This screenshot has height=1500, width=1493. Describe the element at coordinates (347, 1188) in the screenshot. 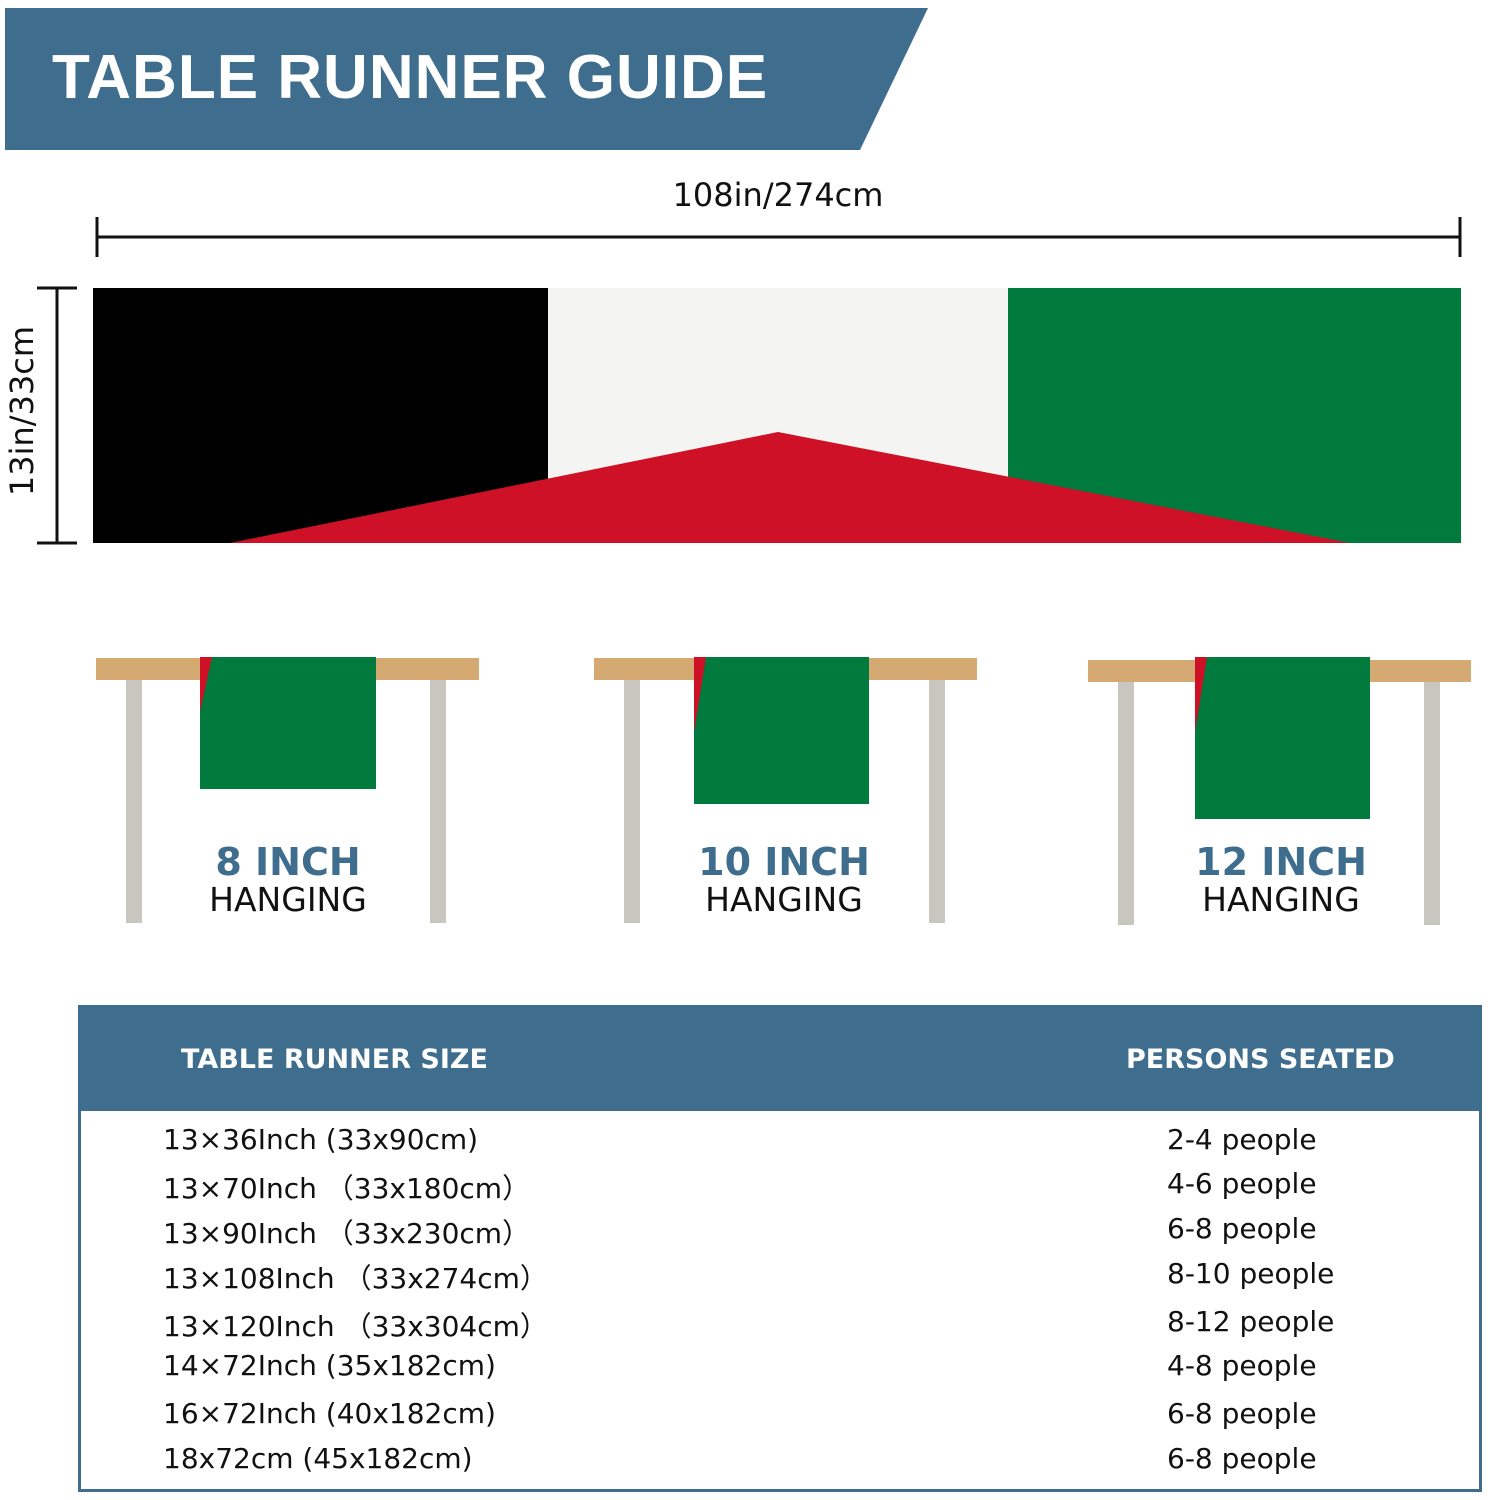

I see `size-cell: 13×70Inch （33x180cm）` at that location.